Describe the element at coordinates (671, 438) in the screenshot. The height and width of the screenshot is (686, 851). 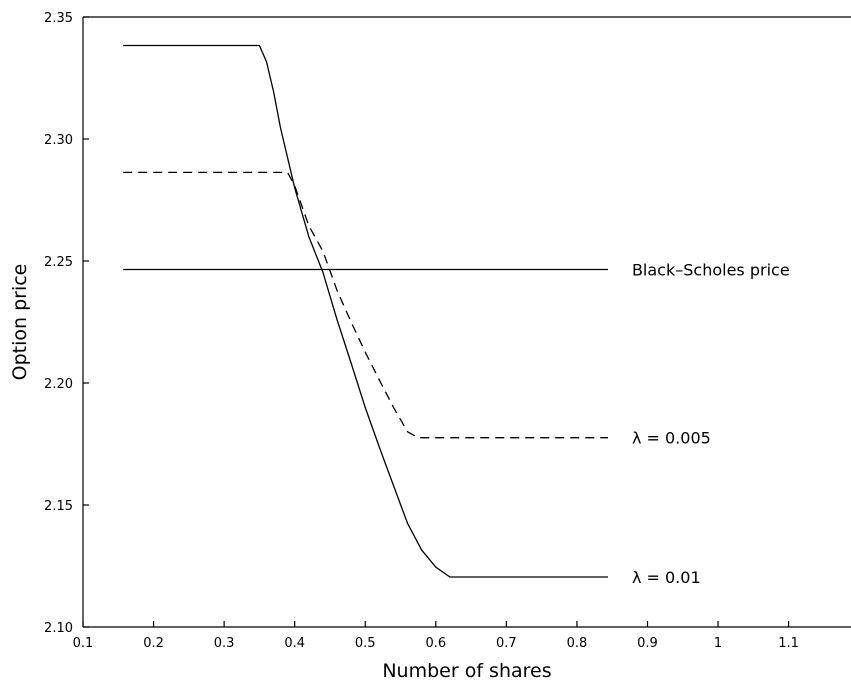
I see `series-label-1: λ = 0.005` at that location.